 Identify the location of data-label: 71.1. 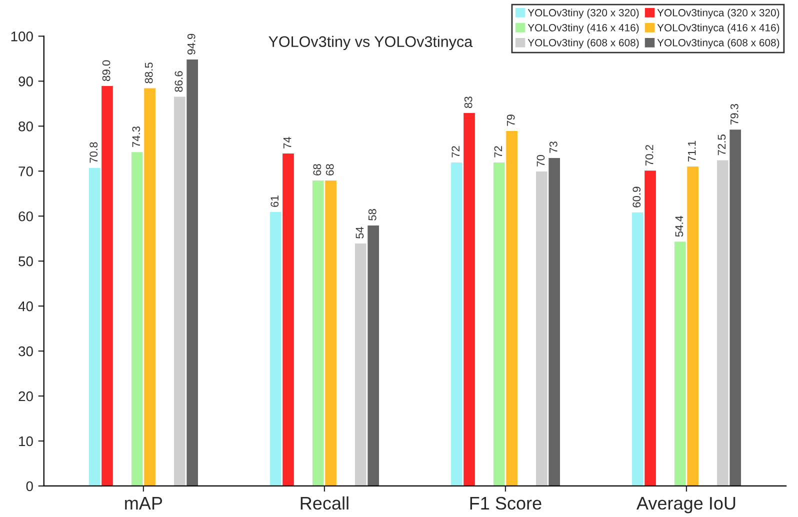
(692, 151).